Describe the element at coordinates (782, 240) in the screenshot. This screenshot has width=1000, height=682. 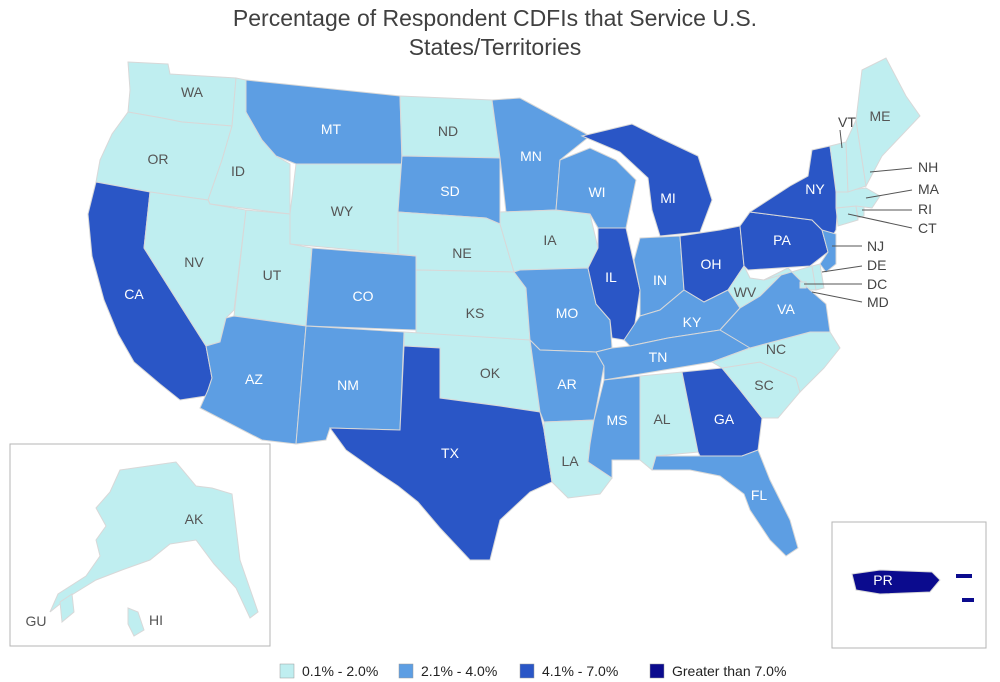
I see `state-label-pa: PA` at that location.